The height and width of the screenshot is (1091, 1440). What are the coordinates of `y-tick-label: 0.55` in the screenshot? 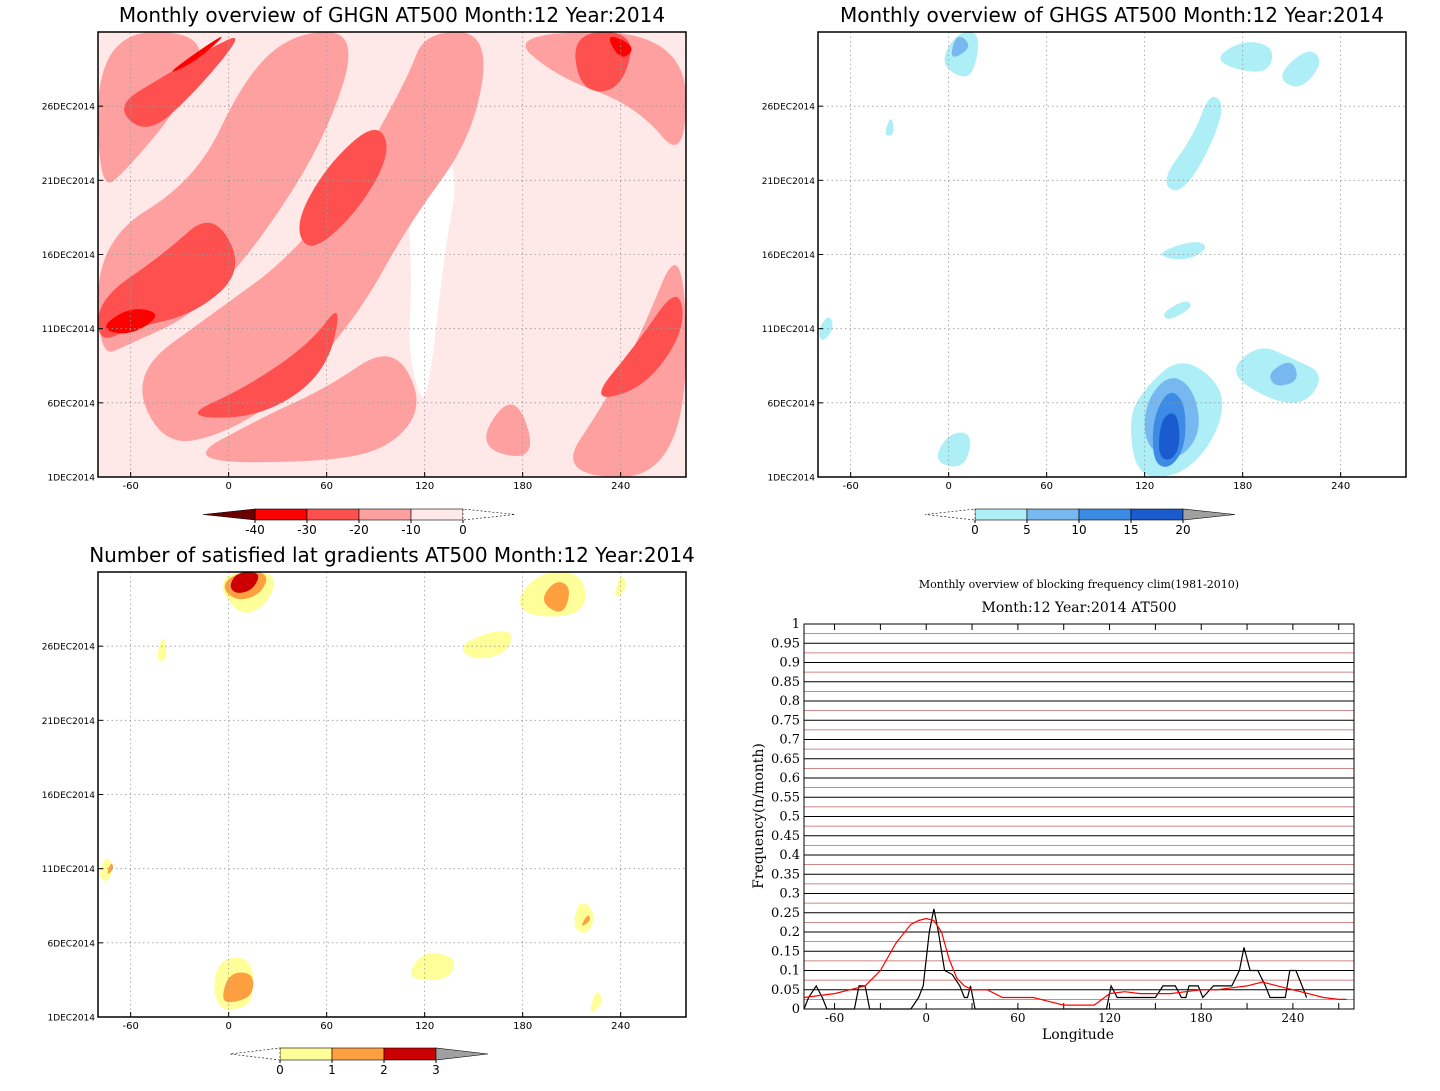 It's located at (785, 797).